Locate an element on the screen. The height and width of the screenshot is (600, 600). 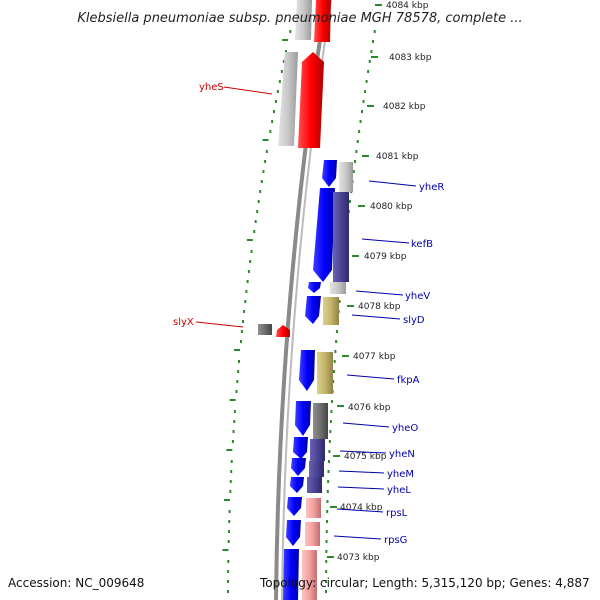
label-rpsG: rpsG is located at coordinates (395, 540).